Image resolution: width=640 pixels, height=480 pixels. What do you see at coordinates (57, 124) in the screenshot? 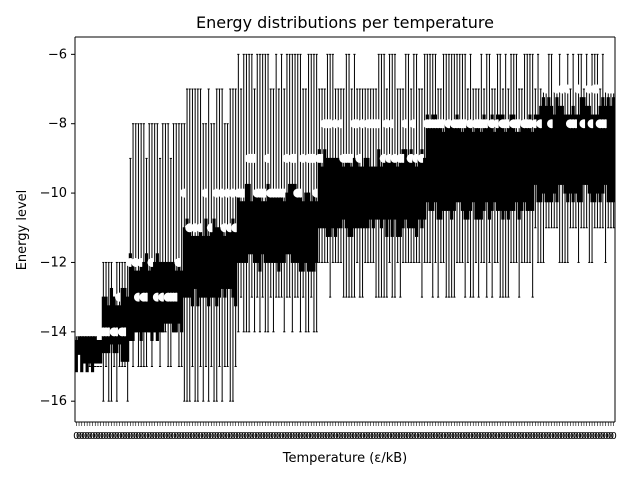
I see `y-tick-label: −8` at bounding box center [57, 124].